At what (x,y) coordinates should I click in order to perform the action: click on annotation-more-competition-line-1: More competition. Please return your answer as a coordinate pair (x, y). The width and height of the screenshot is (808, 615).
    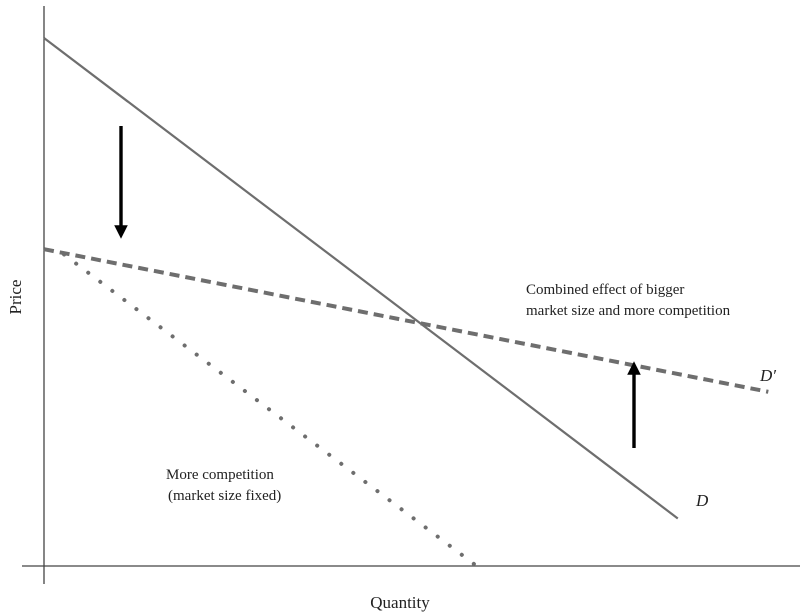
    Looking at the image, I should click on (220, 475).